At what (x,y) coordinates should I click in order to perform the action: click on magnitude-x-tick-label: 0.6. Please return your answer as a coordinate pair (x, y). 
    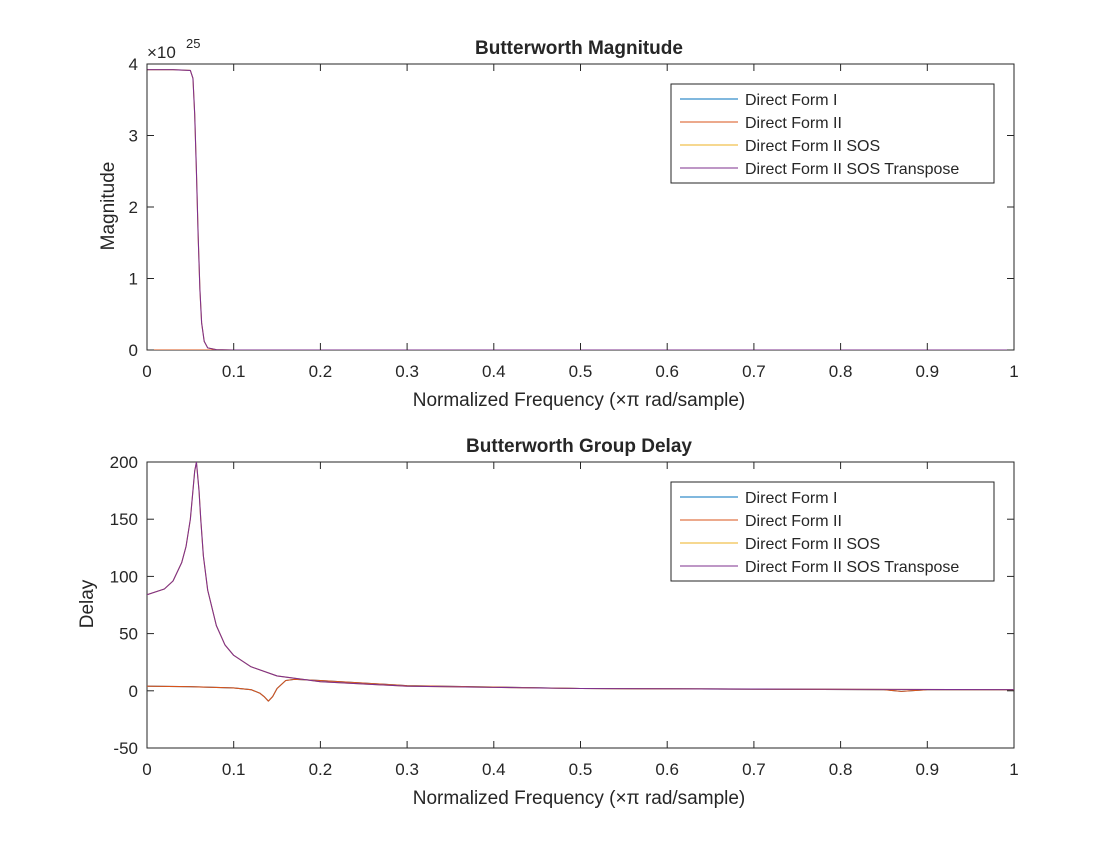
    Looking at the image, I should click on (667, 371).